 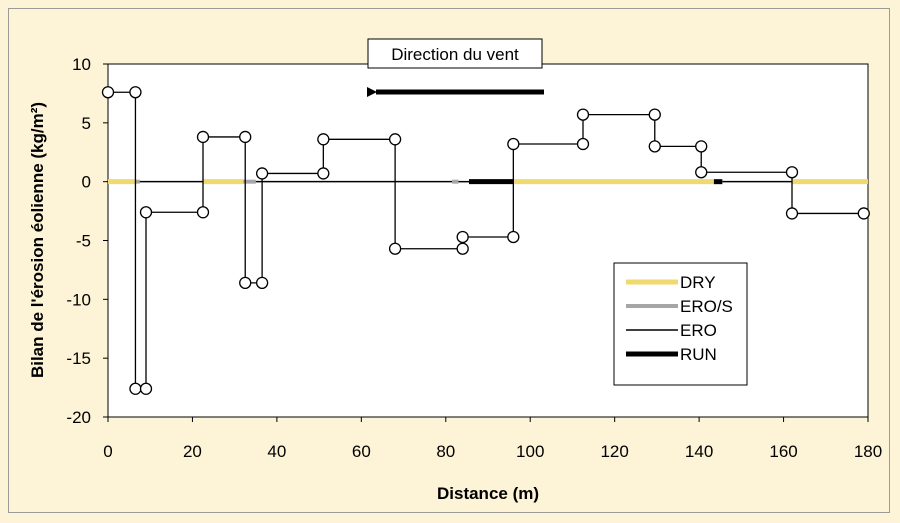 What do you see at coordinates (361, 451) in the screenshot?
I see `x-tick-label: 60` at bounding box center [361, 451].